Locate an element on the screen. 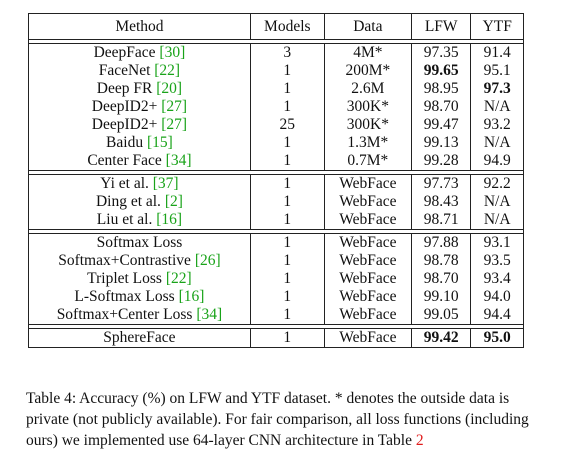 The height and width of the screenshot is (474, 564). cell-lfw: 98.70 is located at coordinates (442, 107).